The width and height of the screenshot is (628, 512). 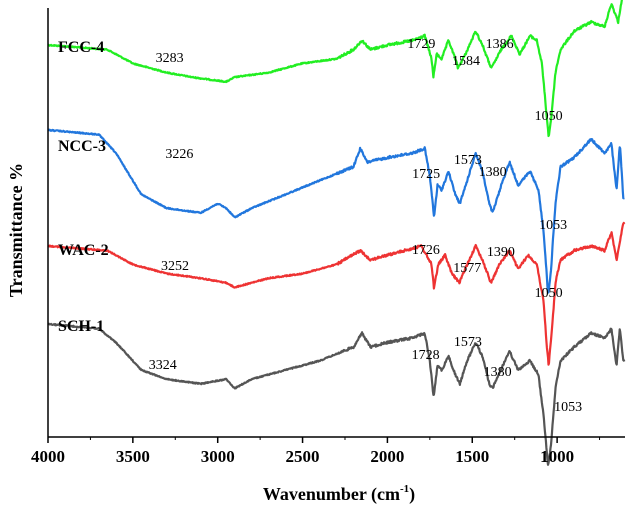 I want to click on peak-label: 3226, so click(x=179, y=154).